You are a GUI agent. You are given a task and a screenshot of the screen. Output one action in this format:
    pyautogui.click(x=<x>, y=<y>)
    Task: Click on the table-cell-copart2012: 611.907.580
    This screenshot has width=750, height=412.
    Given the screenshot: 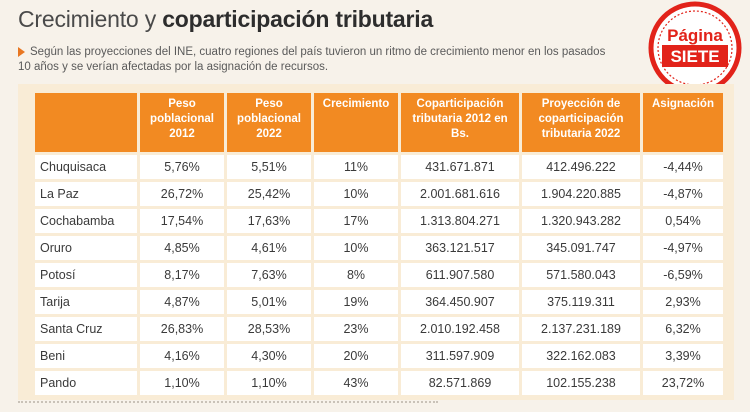 What is the action you would take?
    pyautogui.click(x=460, y=275)
    